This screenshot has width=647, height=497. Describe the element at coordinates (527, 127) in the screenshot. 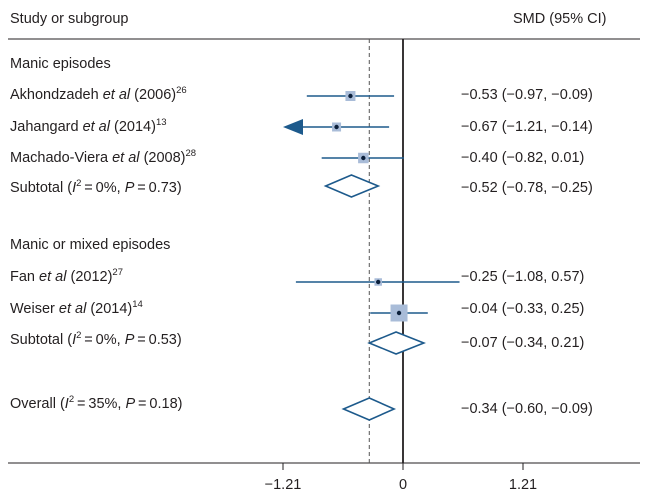

I see `ci-text: −0.67 (−1.21, −0.14)` at that location.